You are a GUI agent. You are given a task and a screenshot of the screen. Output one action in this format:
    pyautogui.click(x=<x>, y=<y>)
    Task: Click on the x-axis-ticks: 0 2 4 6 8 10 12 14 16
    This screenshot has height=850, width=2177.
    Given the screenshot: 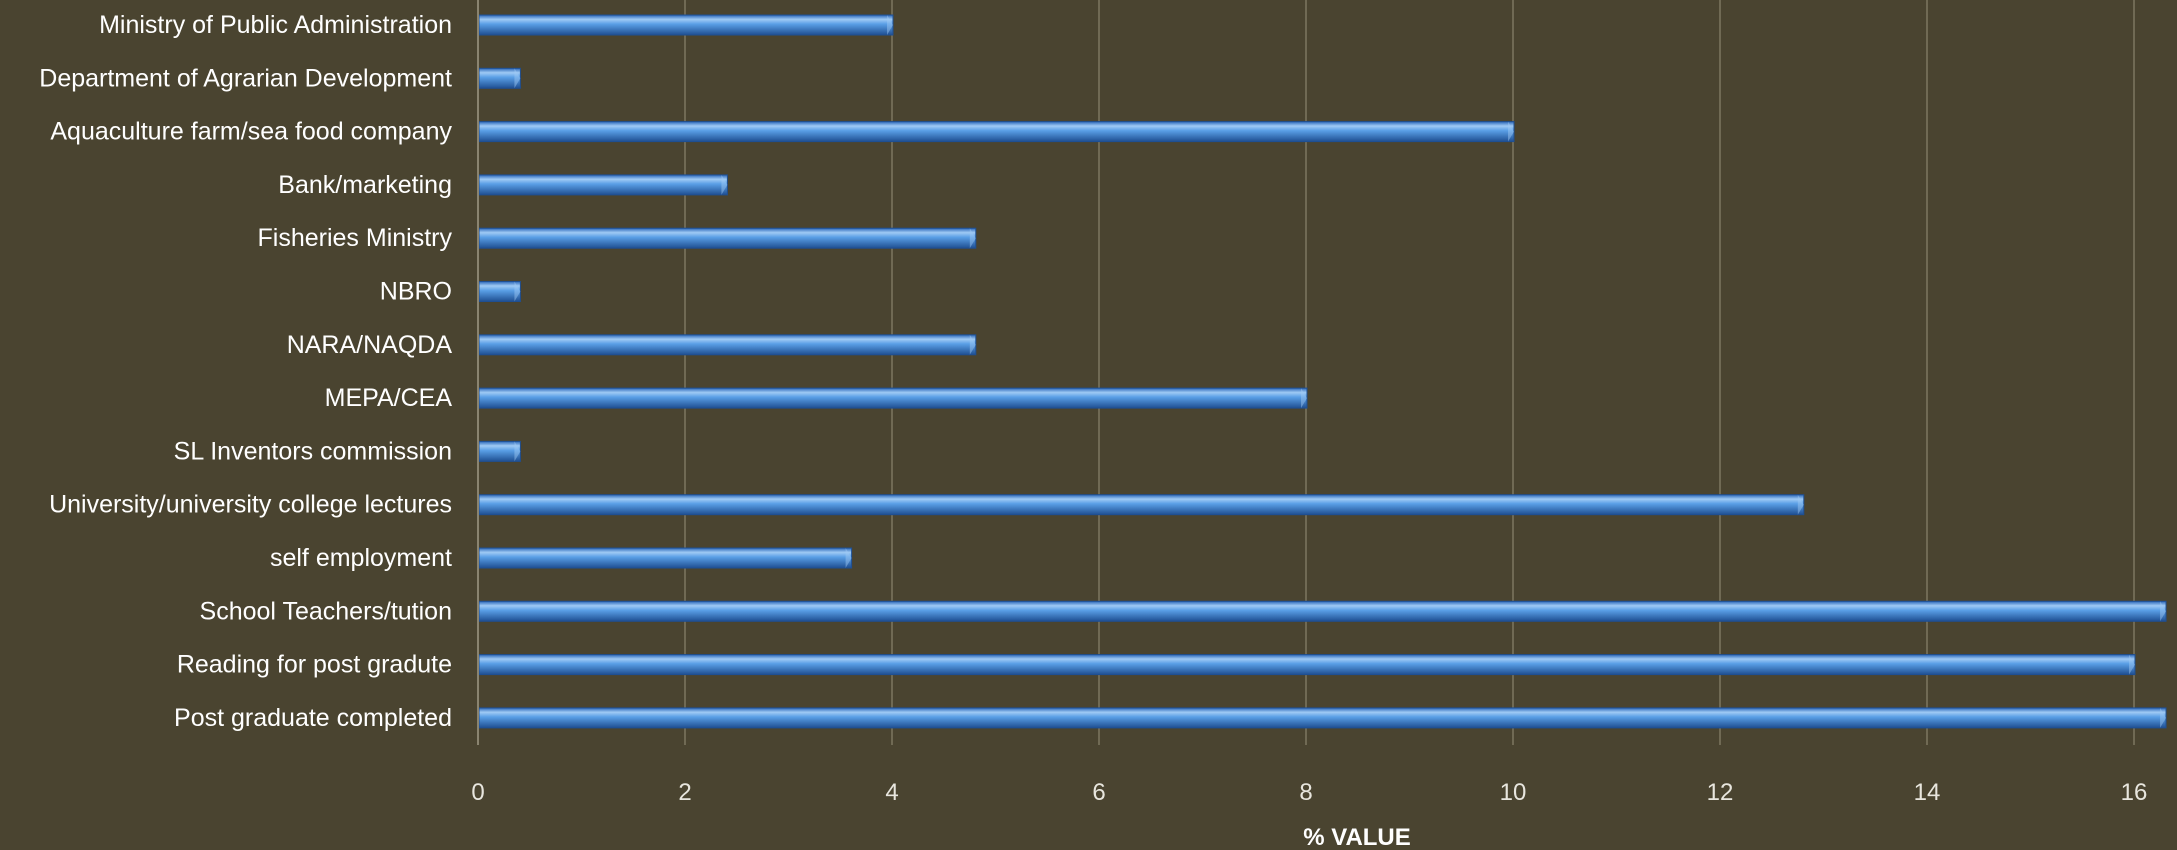 What is the action you would take?
    pyautogui.click(x=1309, y=792)
    